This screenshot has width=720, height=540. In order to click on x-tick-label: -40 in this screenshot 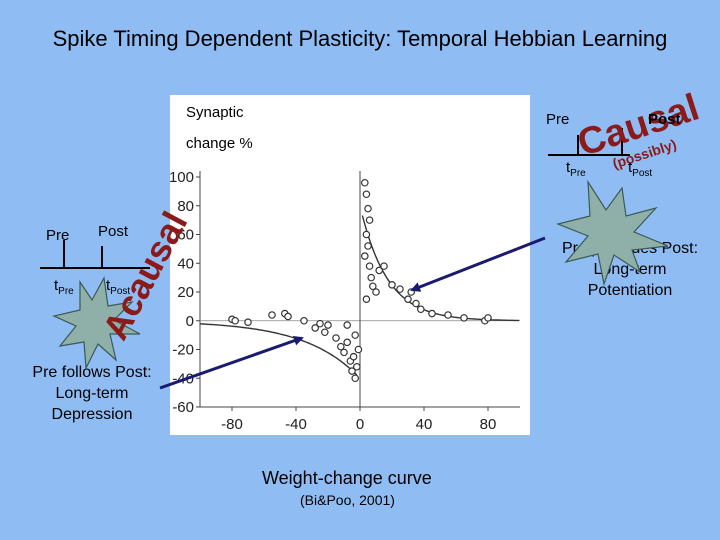, I will do `click(296, 424)`.